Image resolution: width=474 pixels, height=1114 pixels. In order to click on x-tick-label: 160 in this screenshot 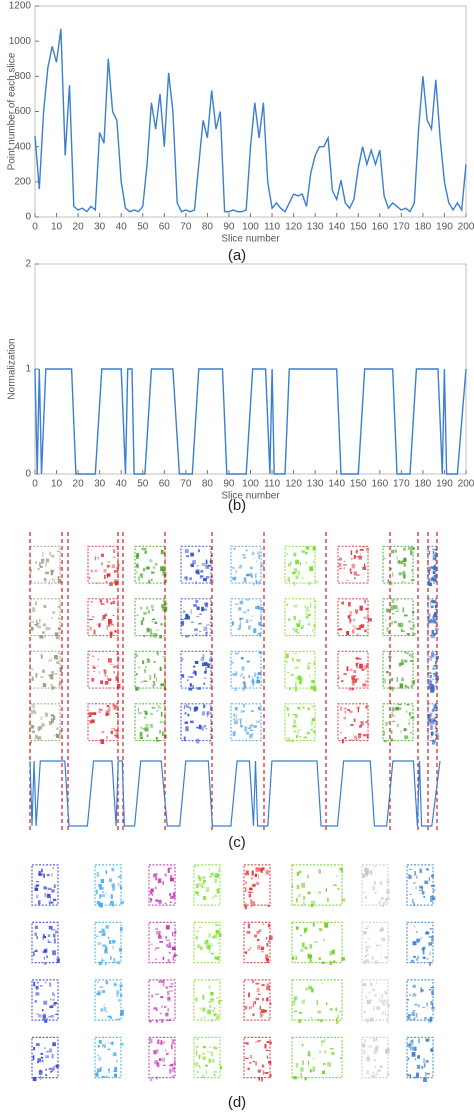, I will do `click(379, 484)`.